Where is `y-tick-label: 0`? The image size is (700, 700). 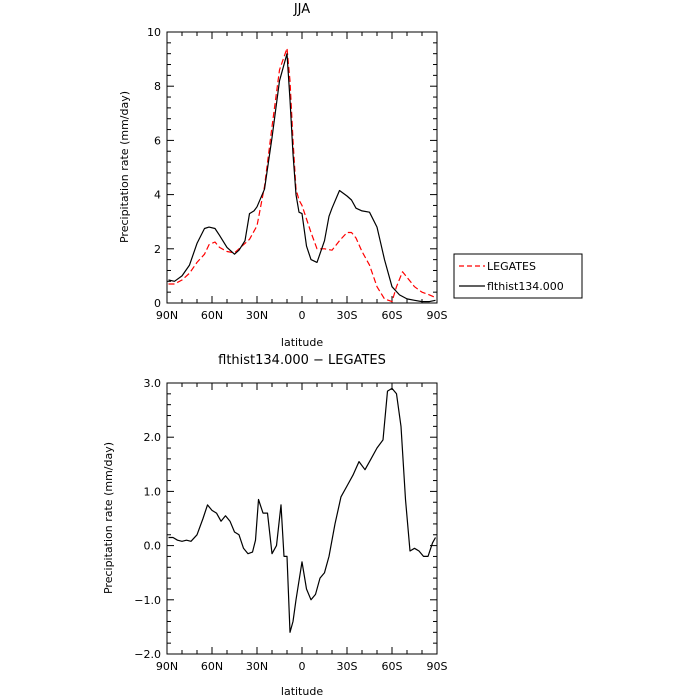
y-tick-label: 0 is located at coordinates (157, 303).